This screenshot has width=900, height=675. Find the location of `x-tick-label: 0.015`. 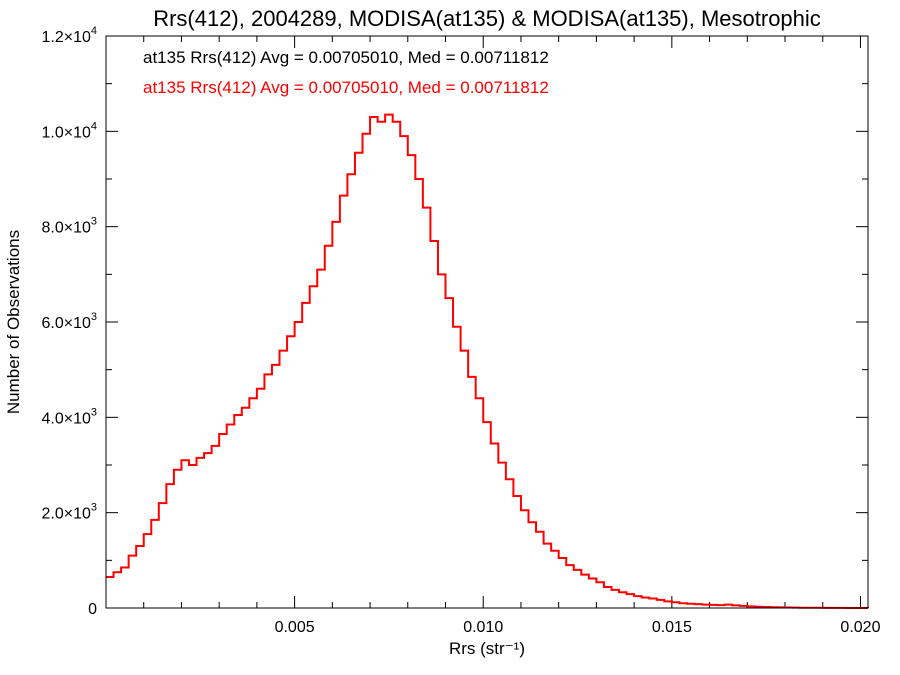

x-tick-label: 0.015 is located at coordinates (672, 627).